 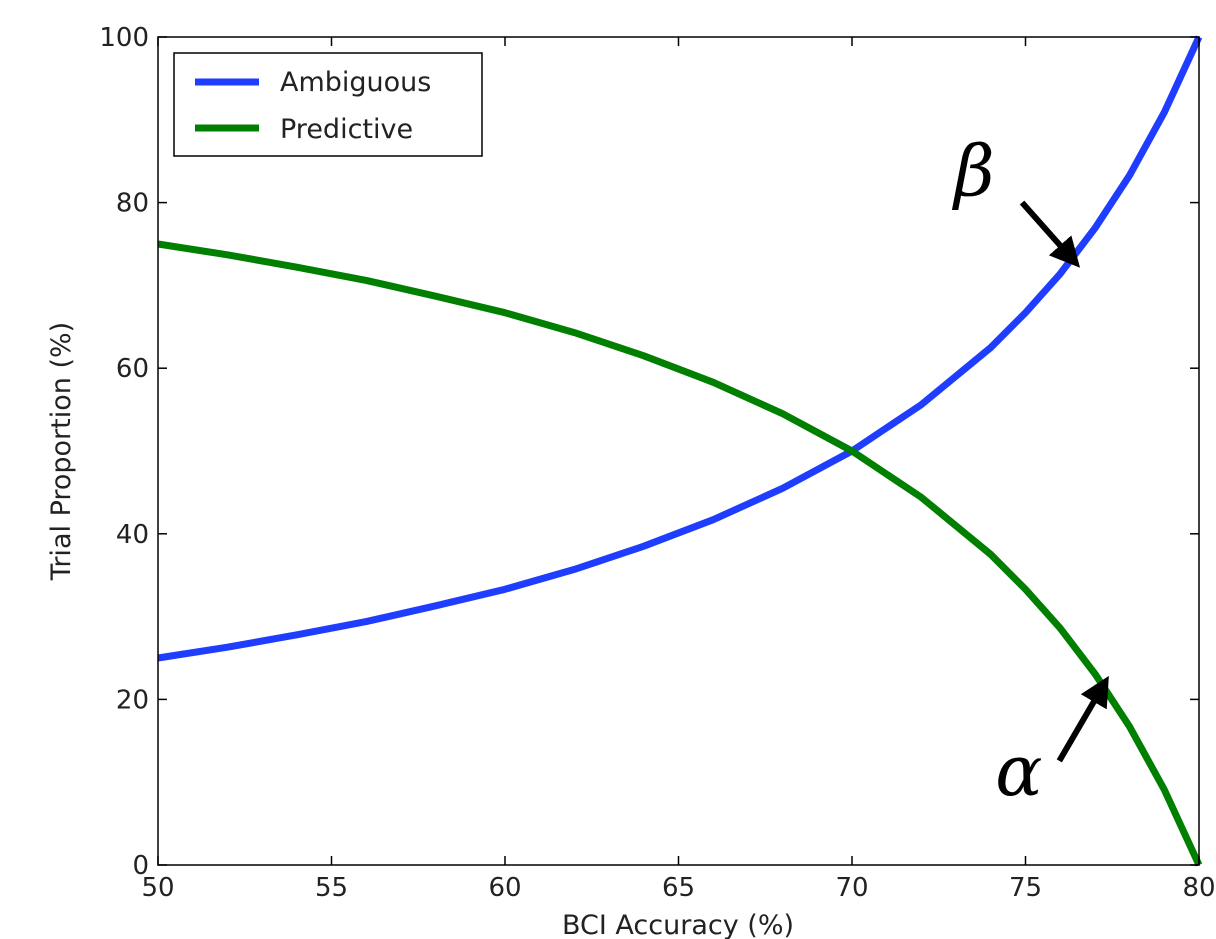 I want to click on x-tick-label: 55, so click(x=331, y=888).